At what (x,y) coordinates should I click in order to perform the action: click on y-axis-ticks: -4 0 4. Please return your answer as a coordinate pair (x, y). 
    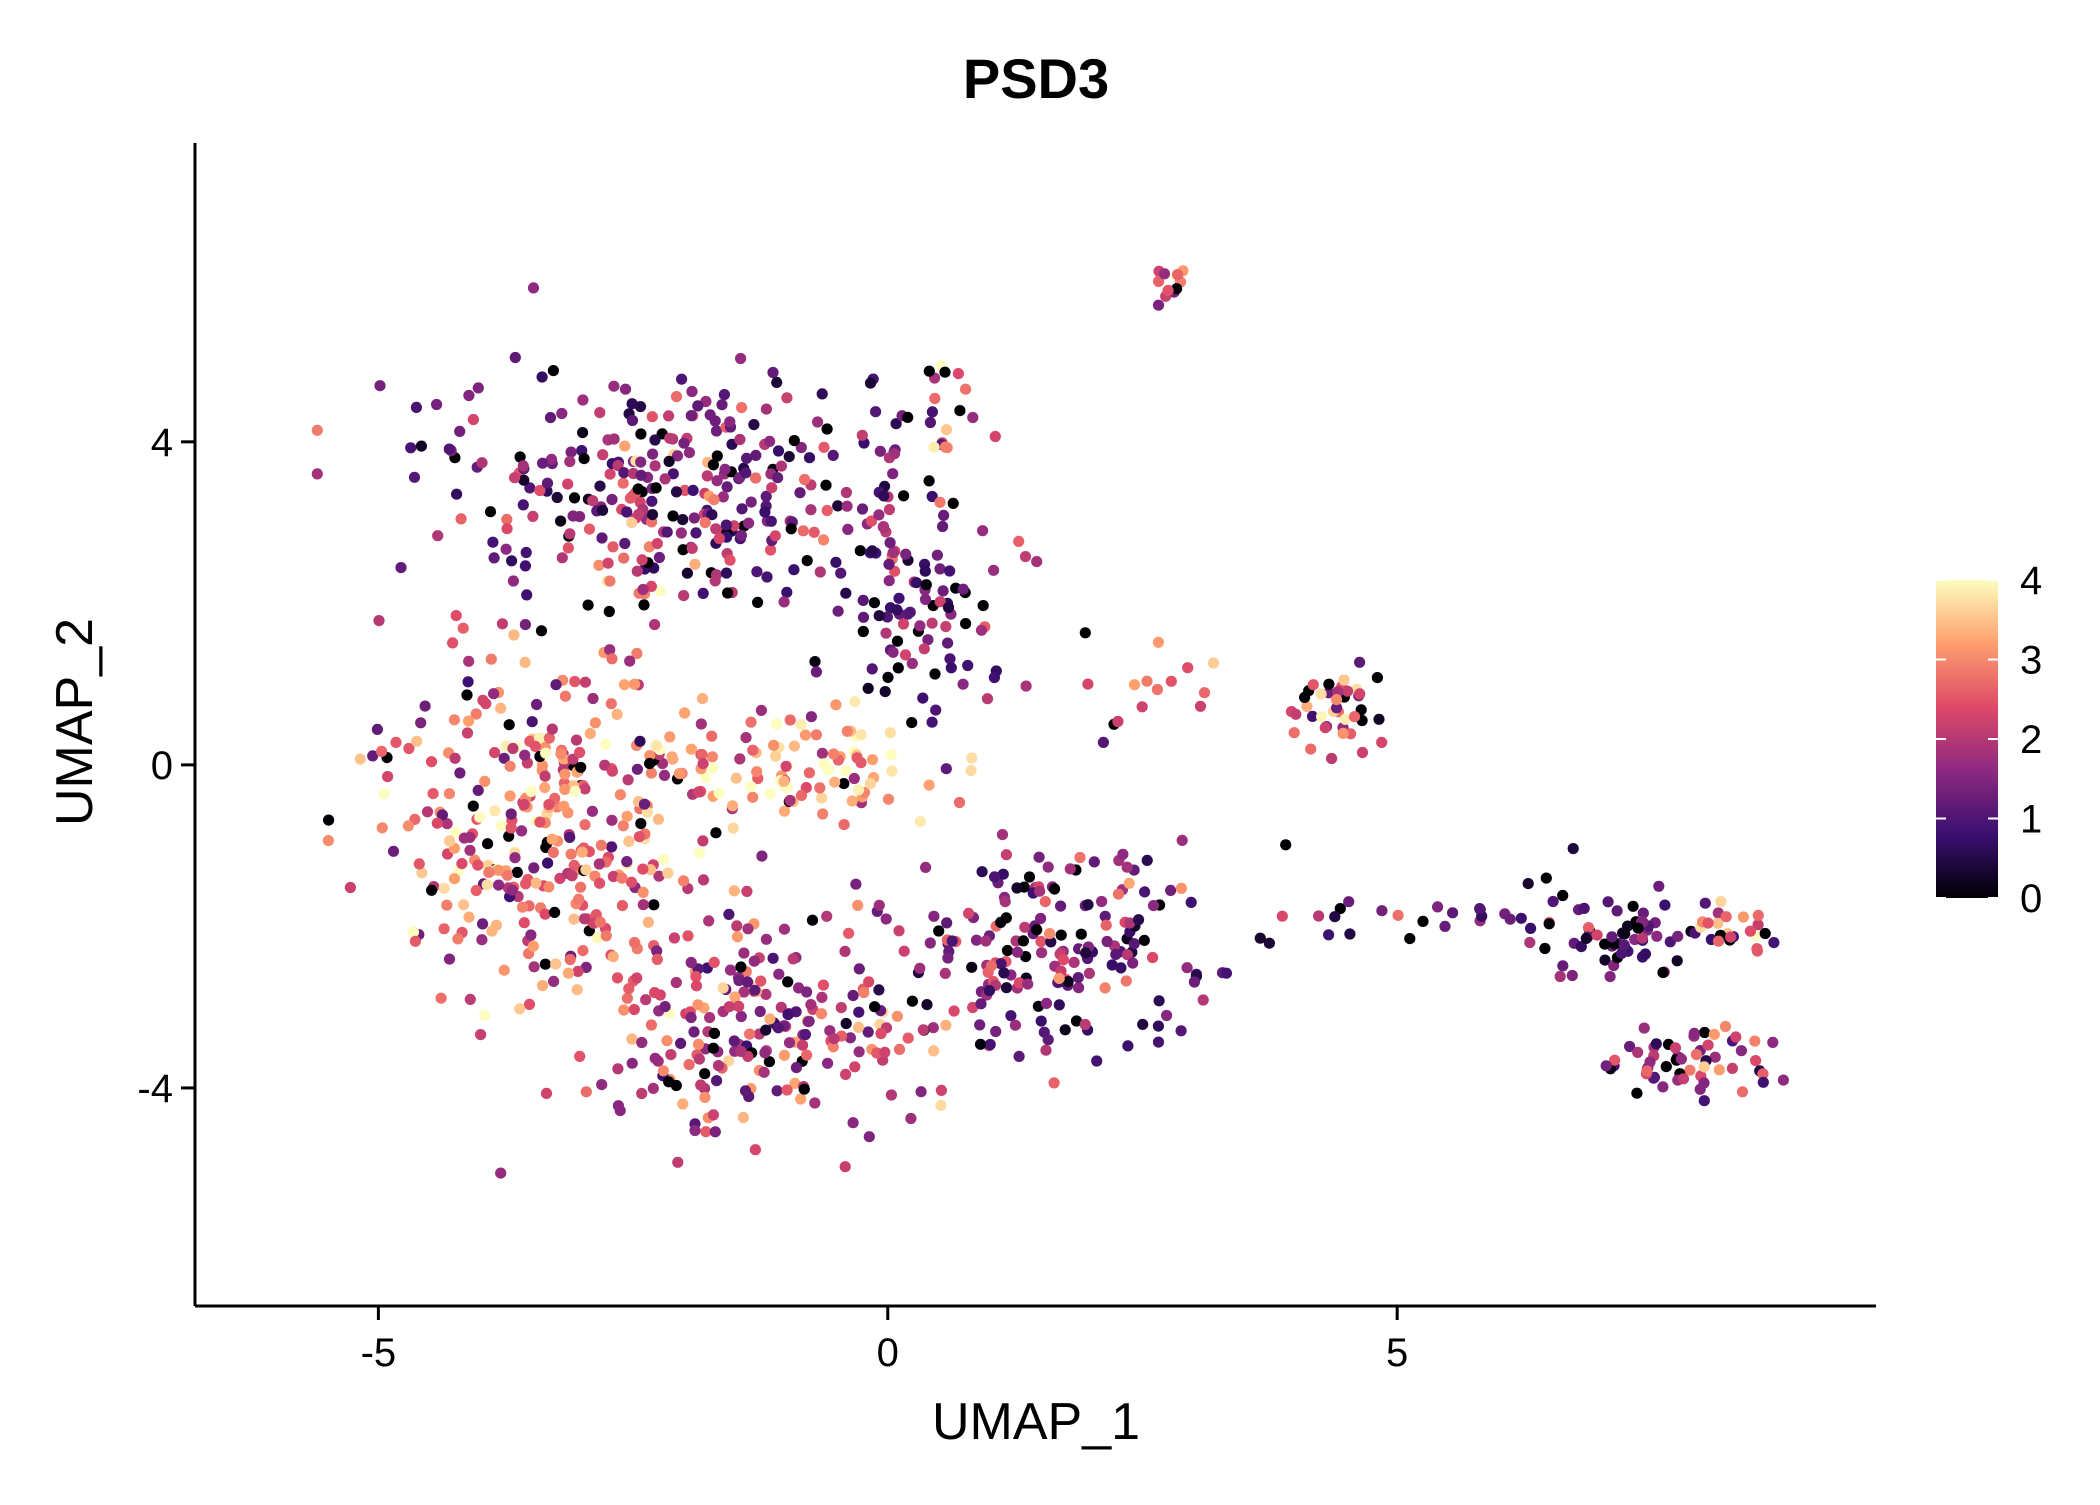
    Looking at the image, I should click on (166, 766).